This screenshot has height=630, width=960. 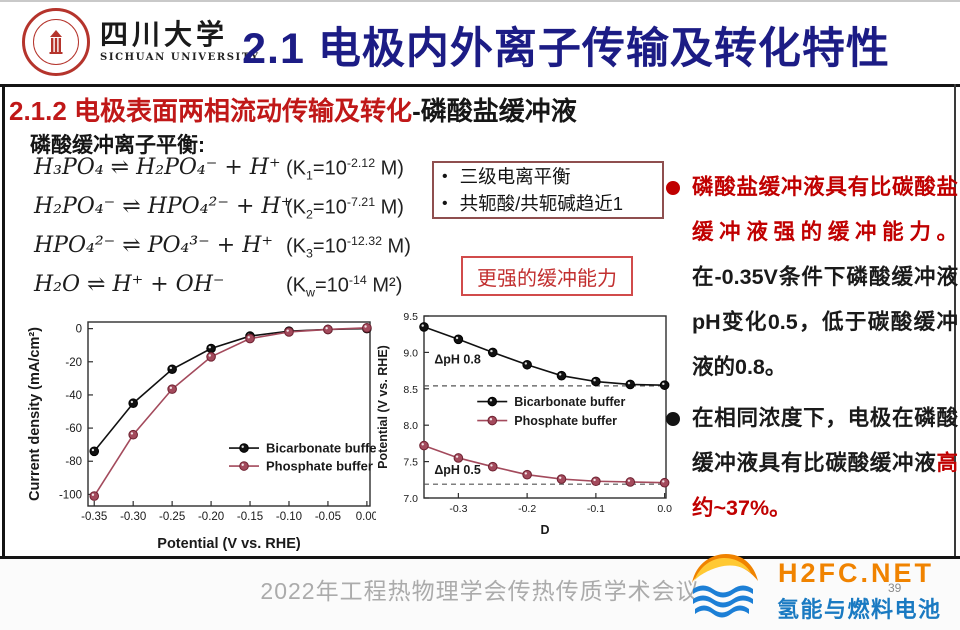 I want to click on university-name-en: SICHUAN UNIVERSITY, so click(x=180, y=58).